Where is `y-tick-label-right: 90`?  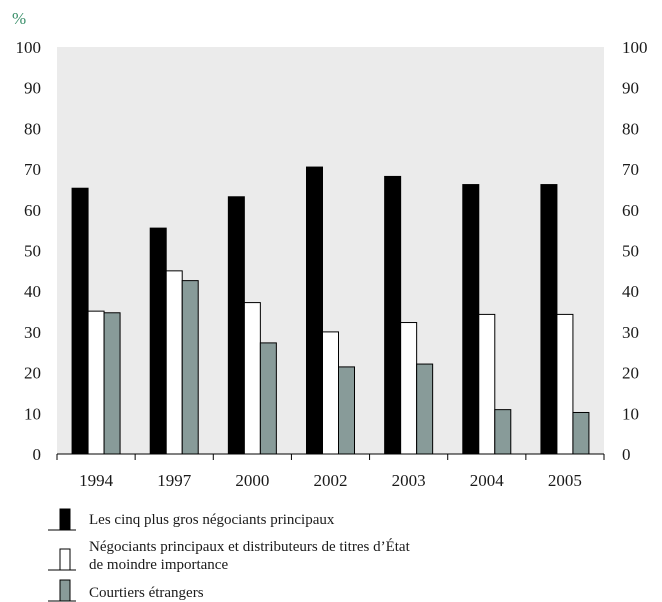
y-tick-label-right: 90 is located at coordinates (630, 88).